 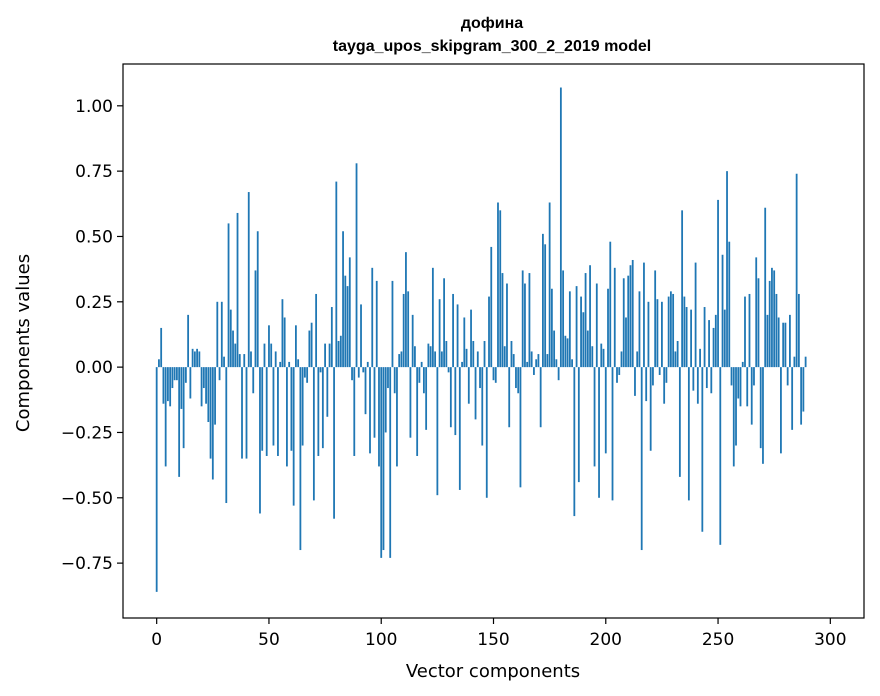 What do you see at coordinates (156, 640) in the screenshot?
I see `x-tick-label: 0` at bounding box center [156, 640].